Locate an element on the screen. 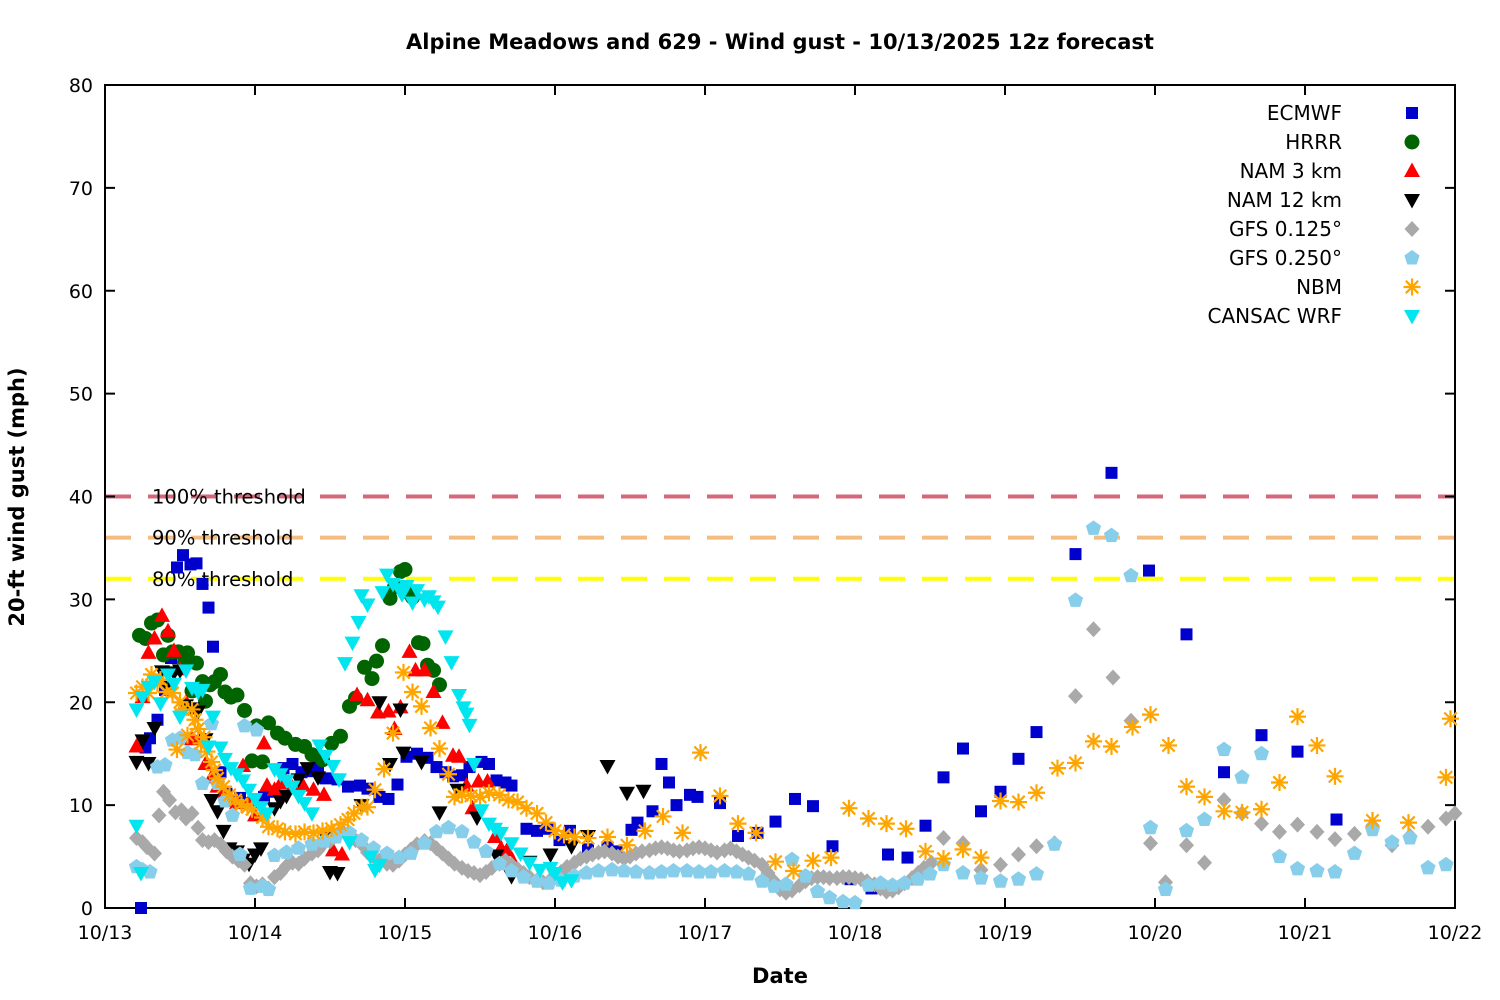  x-tick-label: 10/20 is located at coordinates (1155, 933).